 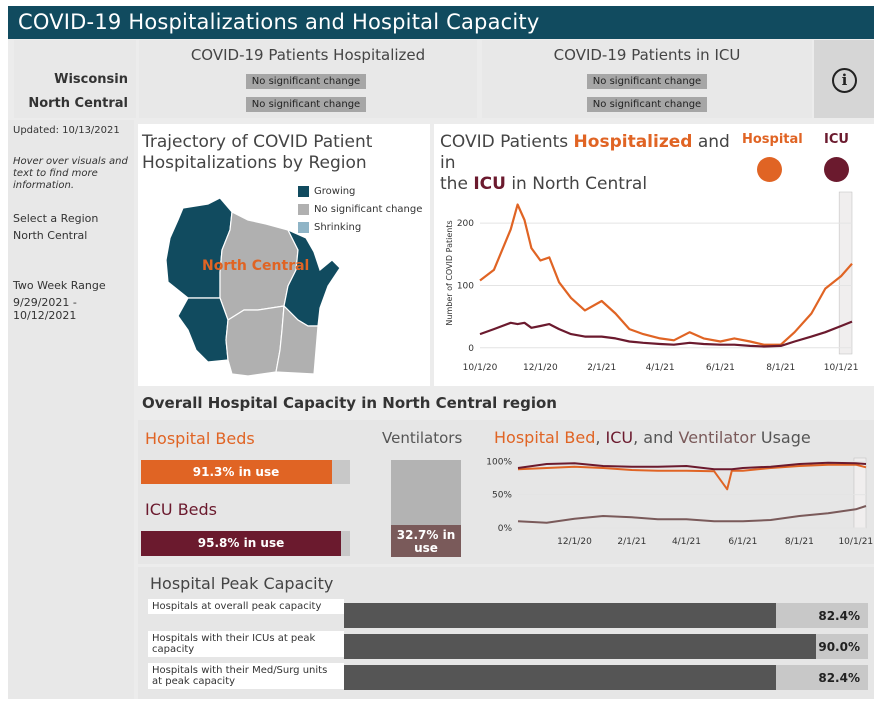 What do you see at coordinates (502, 496) in the screenshot?
I see `y-tick-label: 50%` at bounding box center [502, 496].